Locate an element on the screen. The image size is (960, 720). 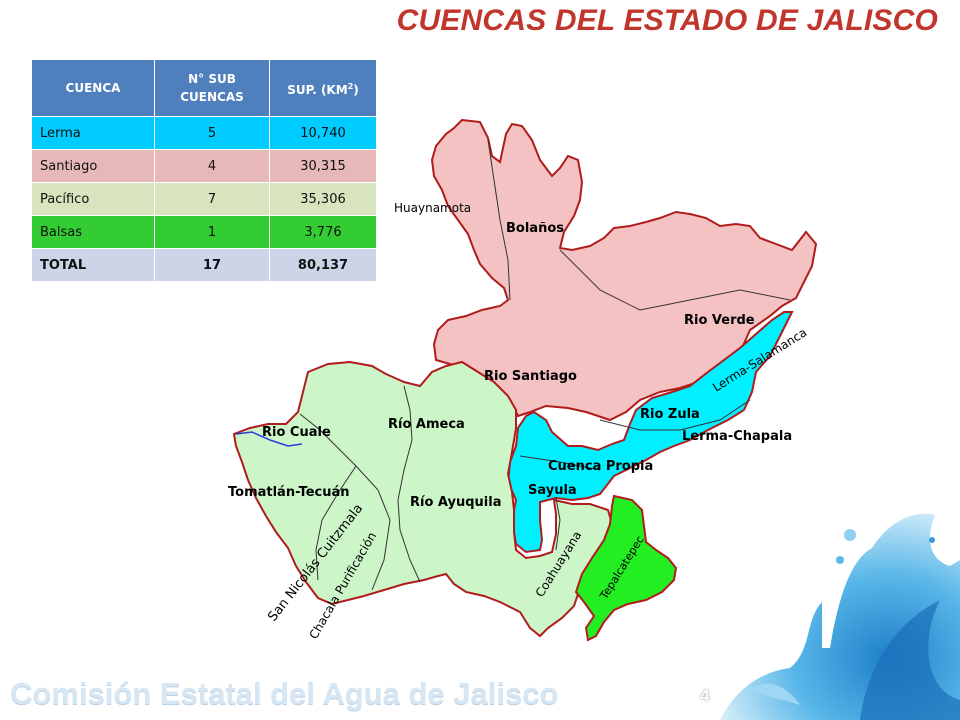
label-rio-cuale: Rio Cuale is located at coordinates (296, 432).